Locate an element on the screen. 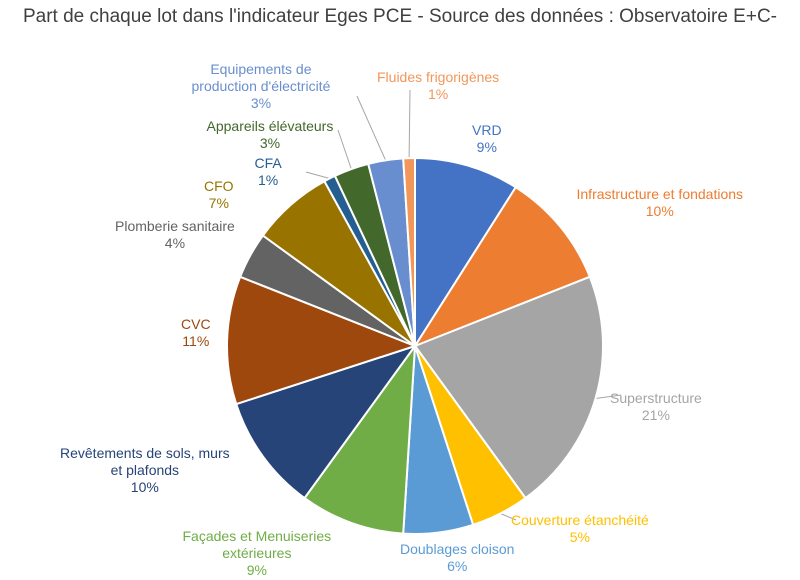 This screenshot has height=580, width=800. slice-label-7: Revêtements de sols, murs et plafonds 10% is located at coordinates (145, 470).